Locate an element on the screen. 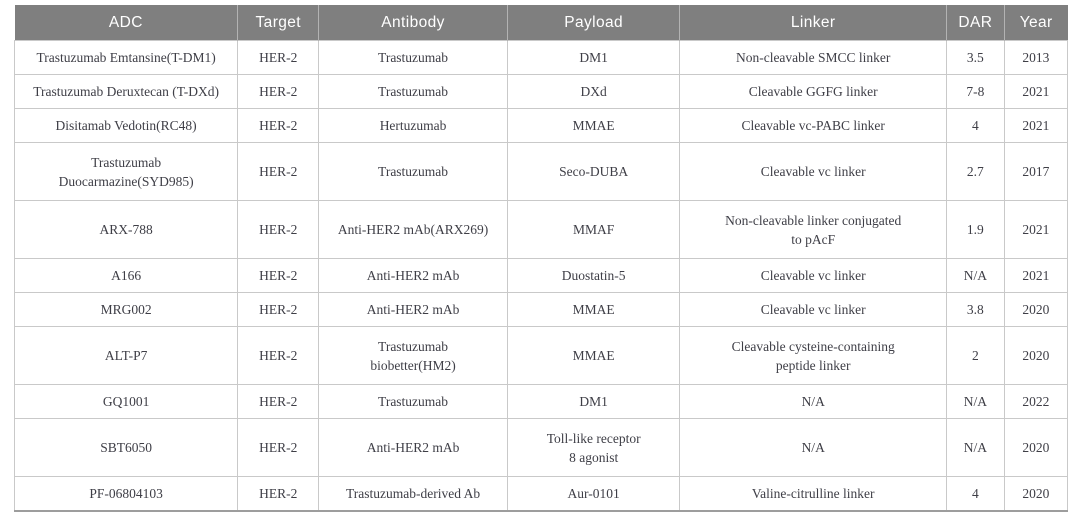  column-header-adc: ADC is located at coordinates (126, 23).